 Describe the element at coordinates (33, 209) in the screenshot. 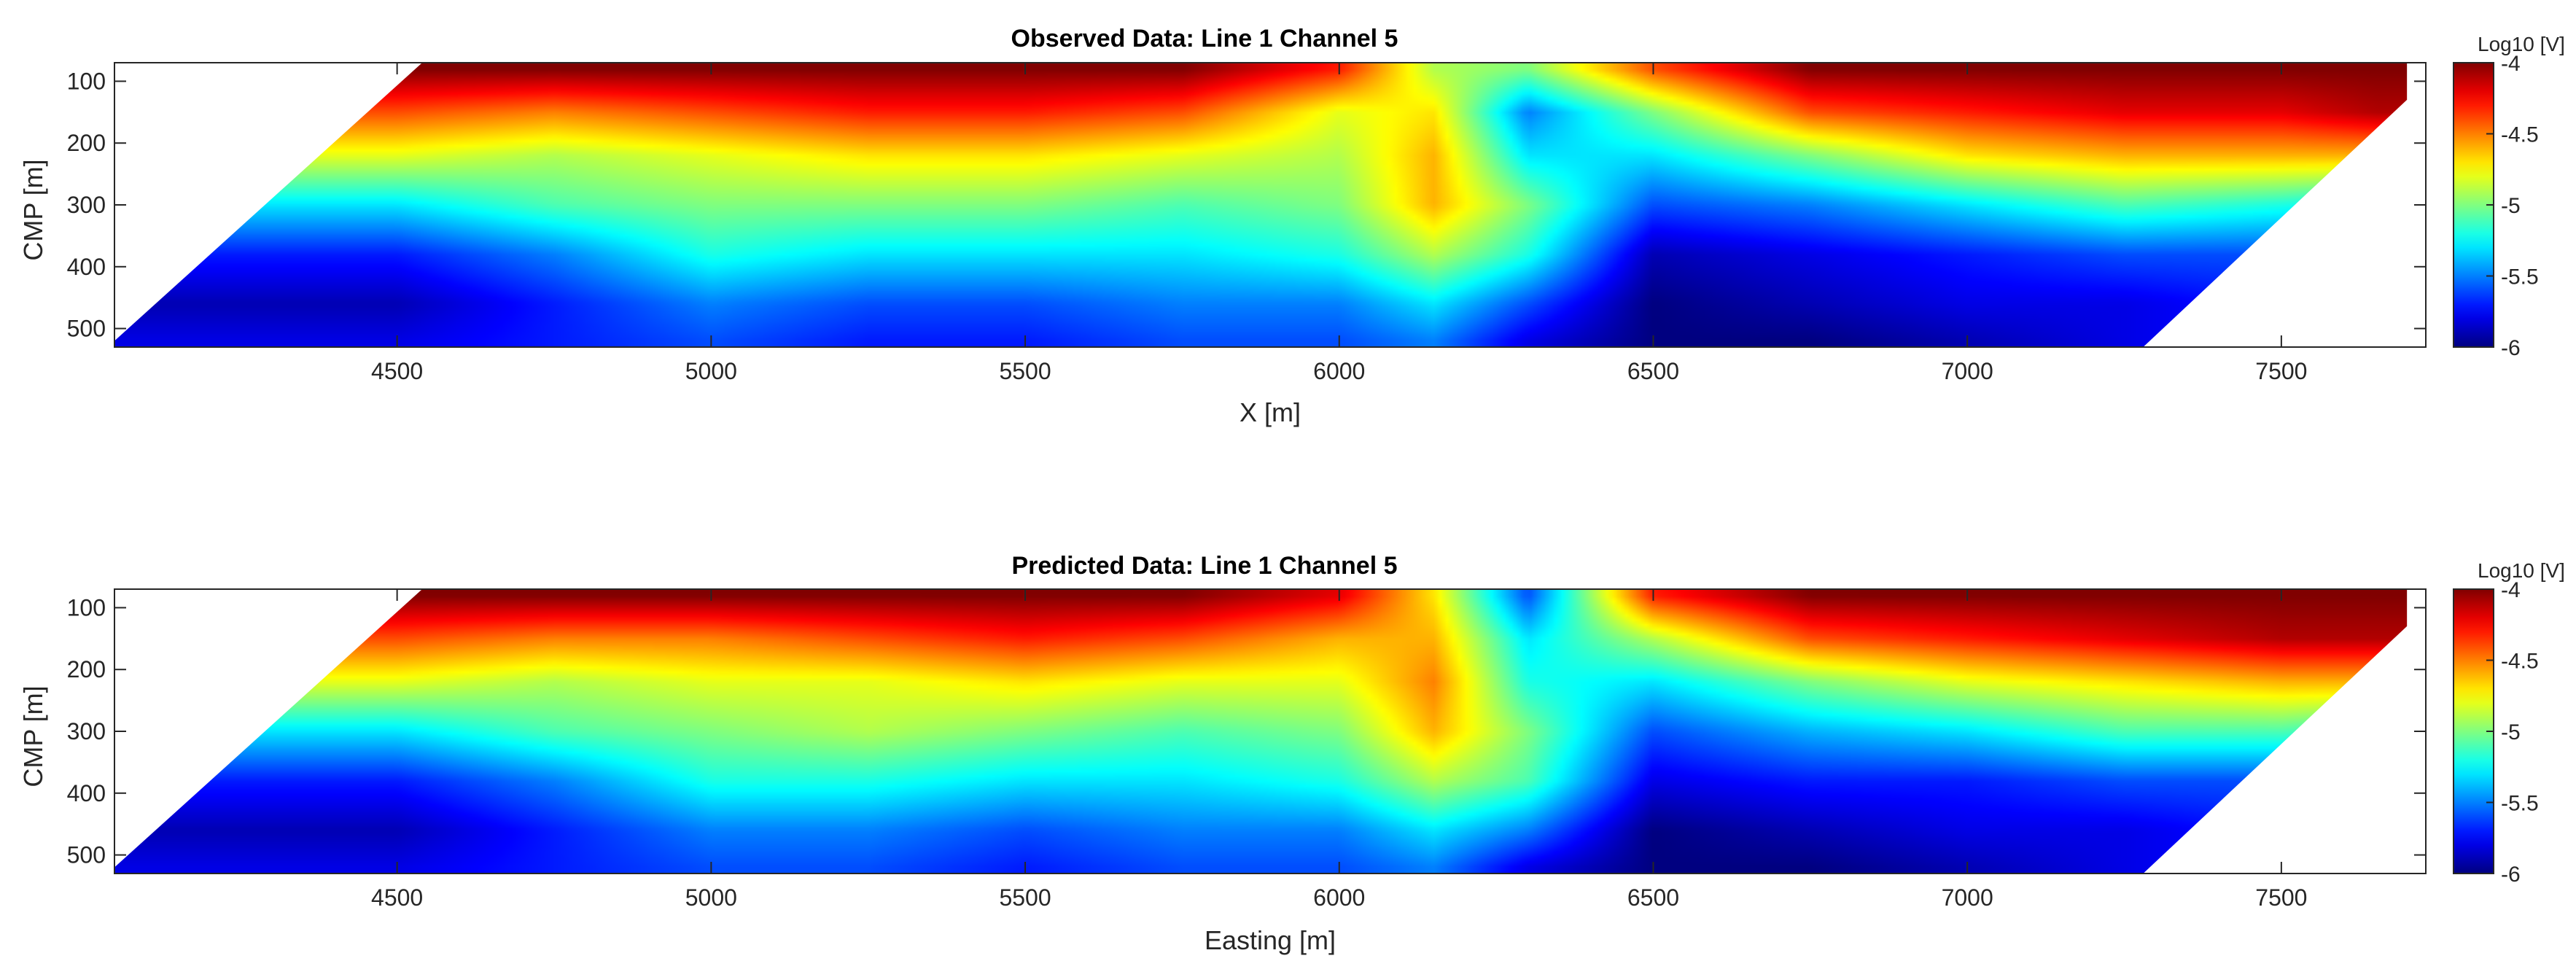

I see `observed-y-axis-label: CMP [m]` at that location.